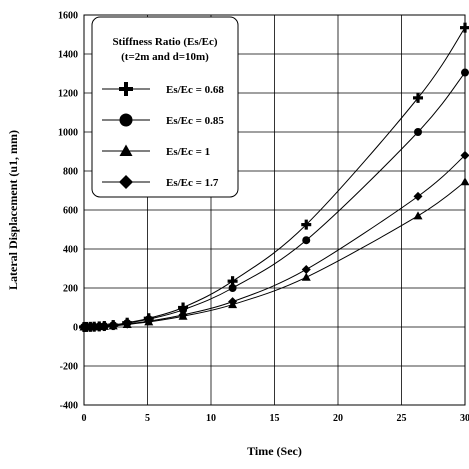 This screenshot has height=469, width=469. What do you see at coordinates (195, 90) in the screenshot?
I see `legend-label: Es/Ec = 0.68` at bounding box center [195, 90].